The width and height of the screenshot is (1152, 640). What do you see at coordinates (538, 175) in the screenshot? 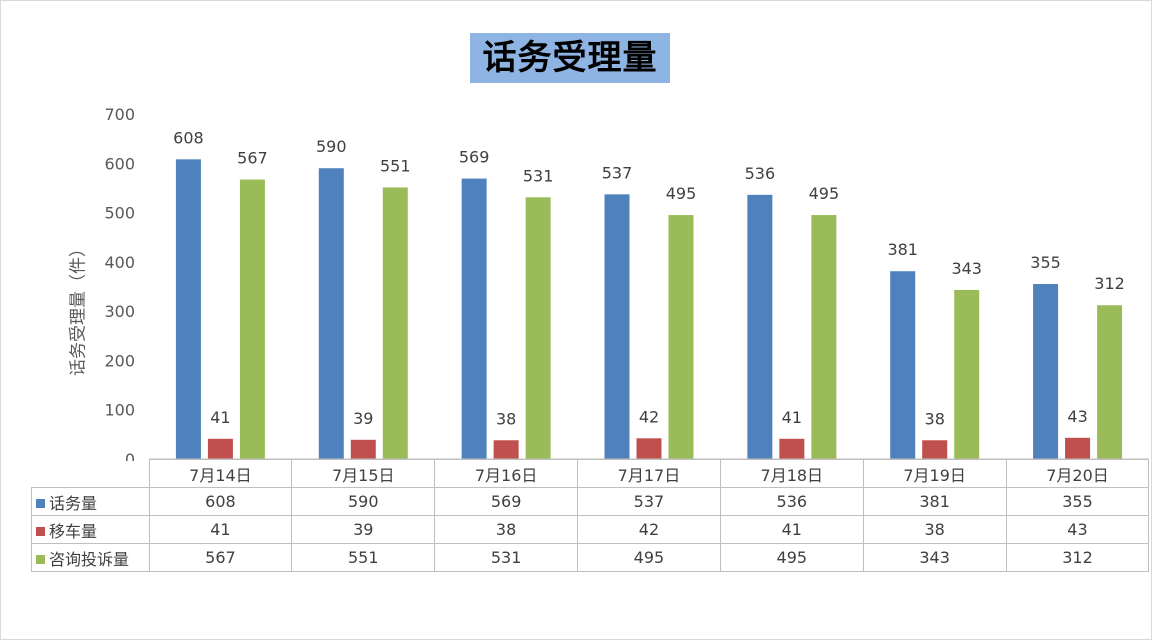
I see `data-label: 531` at bounding box center [538, 175].